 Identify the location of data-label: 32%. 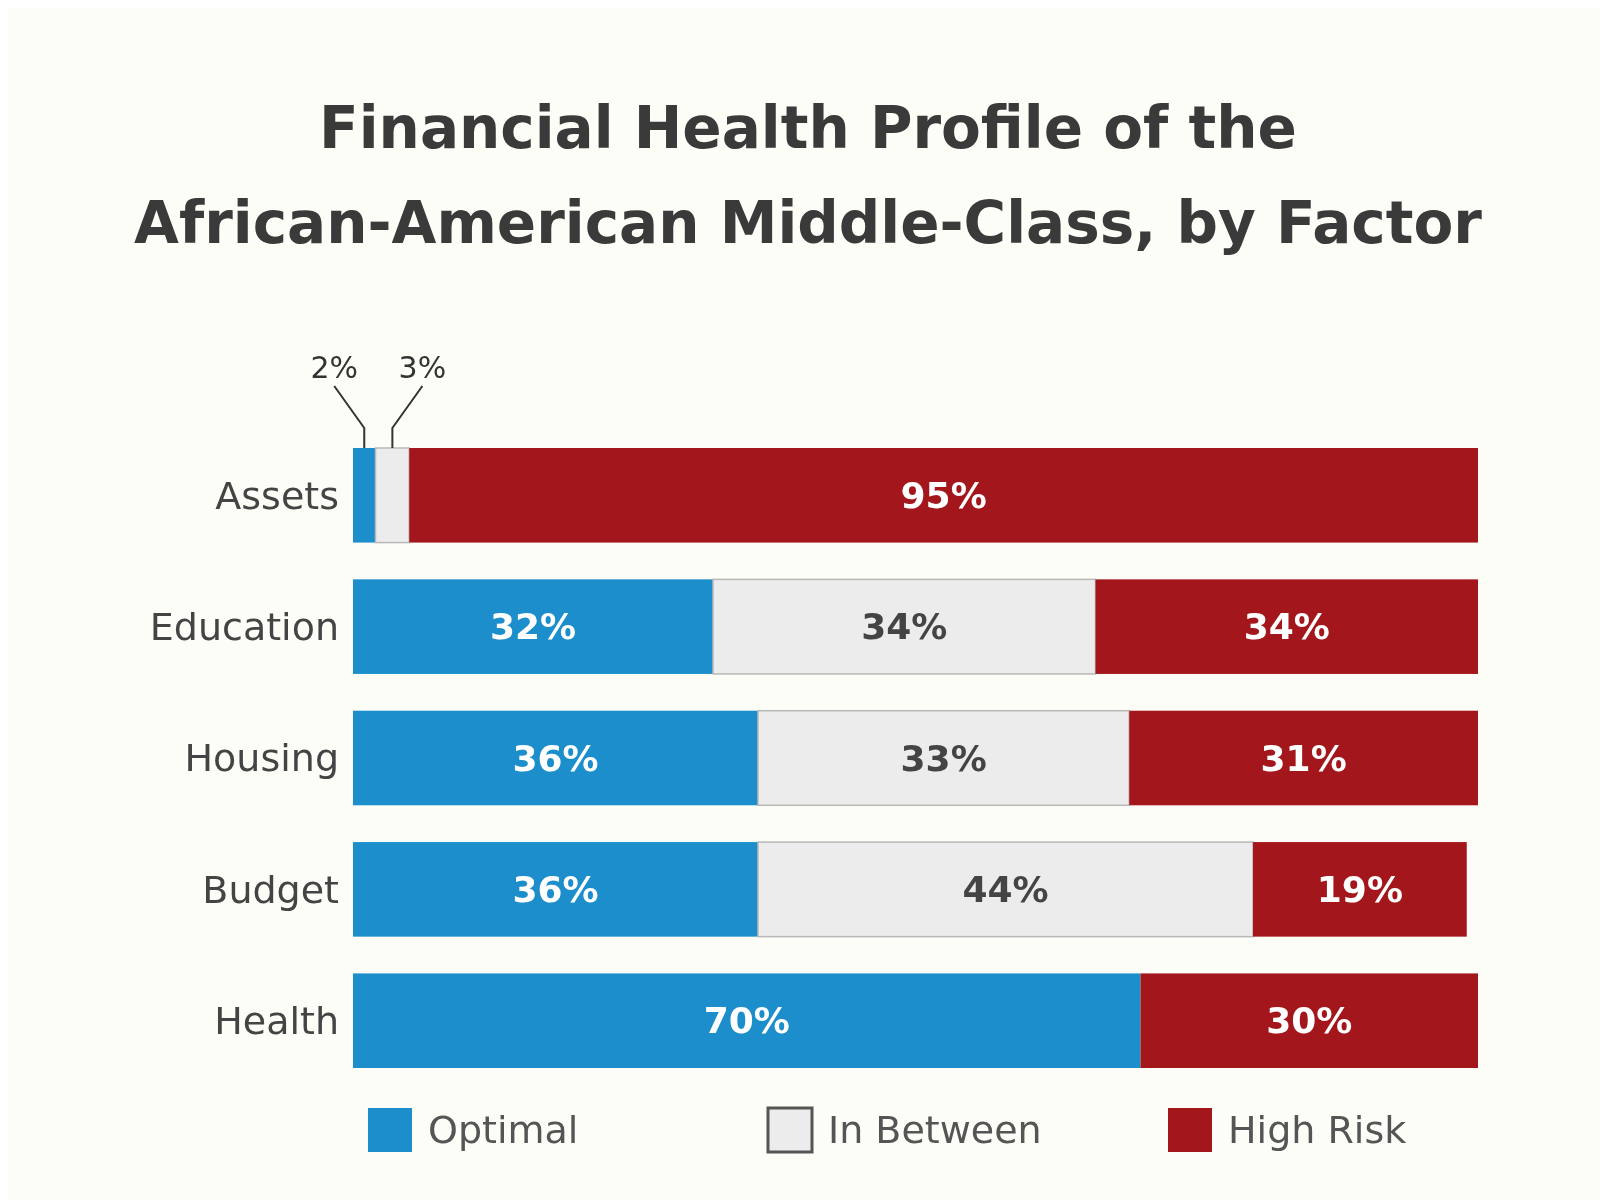
(533, 627).